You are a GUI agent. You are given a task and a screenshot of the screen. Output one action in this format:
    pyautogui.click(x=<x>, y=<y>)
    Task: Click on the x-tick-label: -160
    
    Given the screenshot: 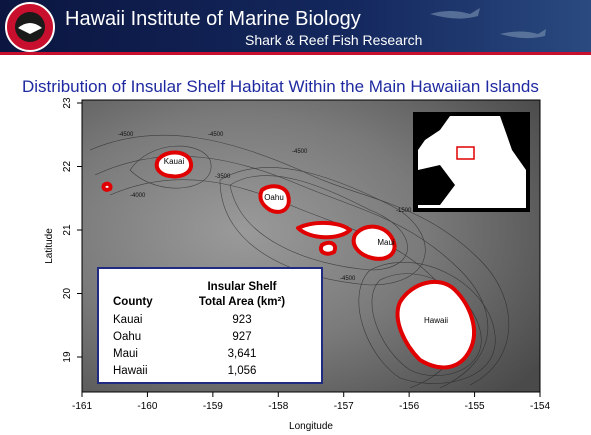 What is the action you would take?
    pyautogui.click(x=147, y=406)
    